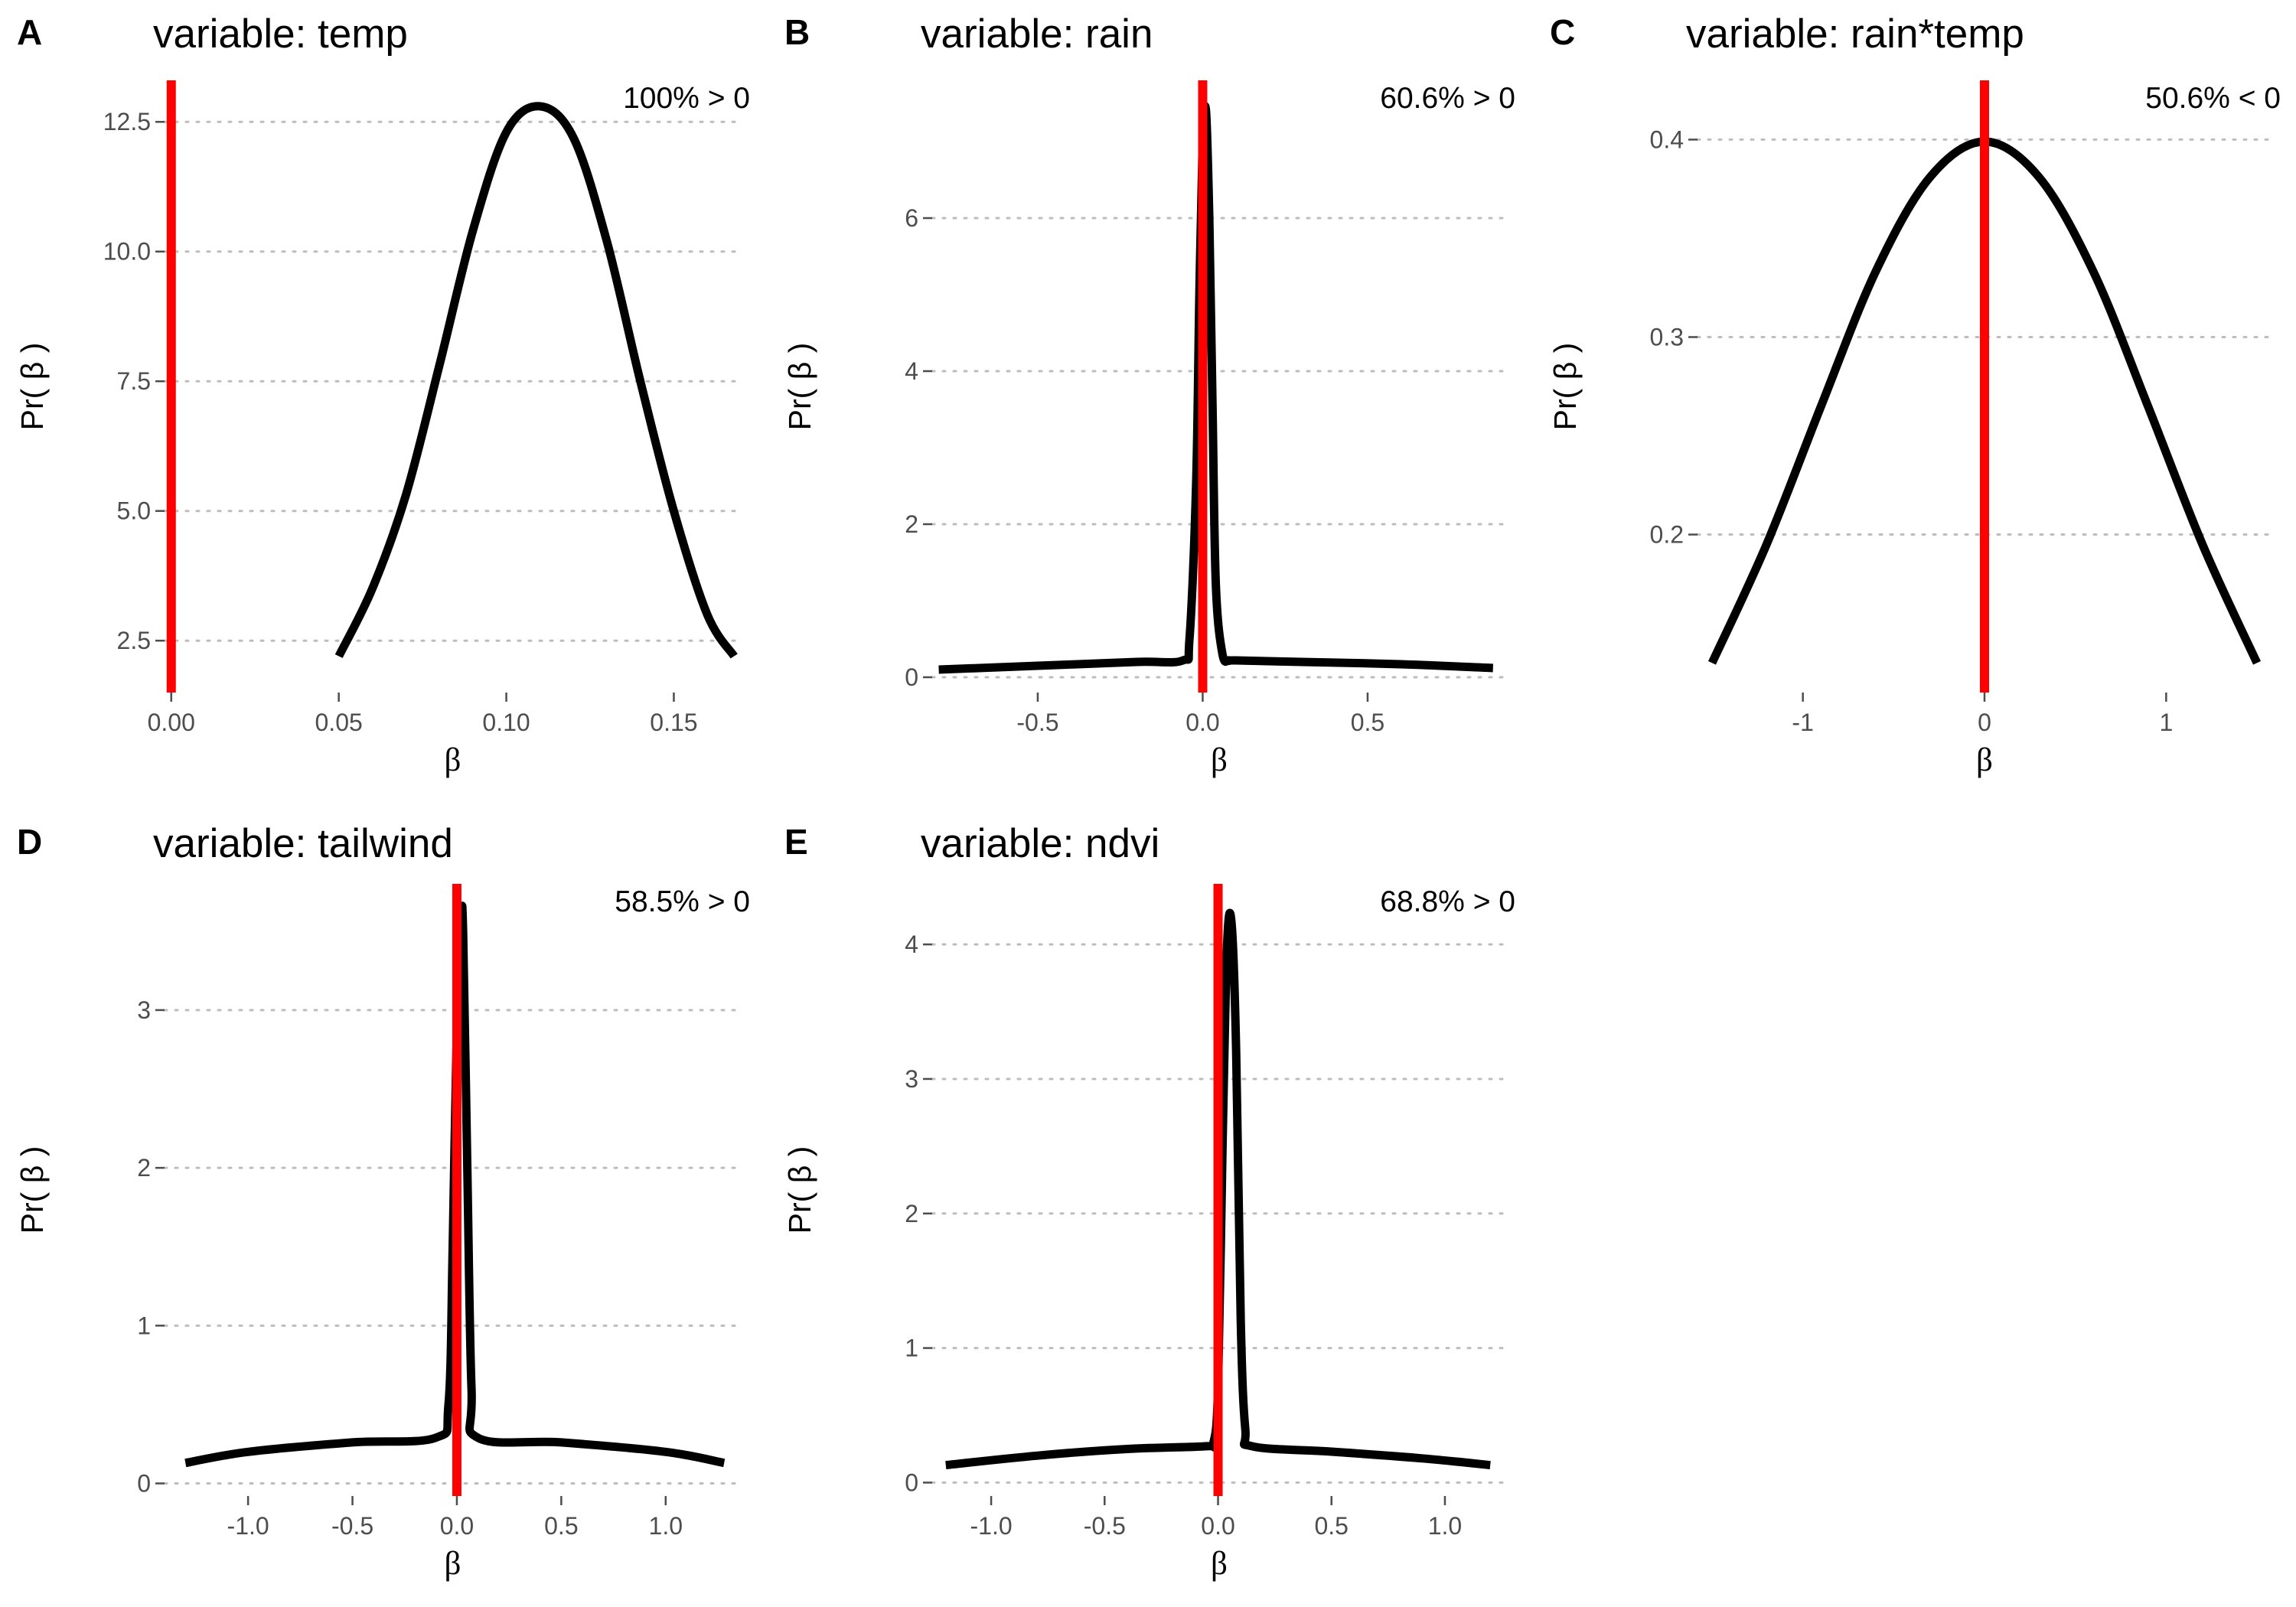 The width and height of the screenshot is (2296, 1607). I want to click on probability-annotation: 60.6% > 0, so click(1447, 98).